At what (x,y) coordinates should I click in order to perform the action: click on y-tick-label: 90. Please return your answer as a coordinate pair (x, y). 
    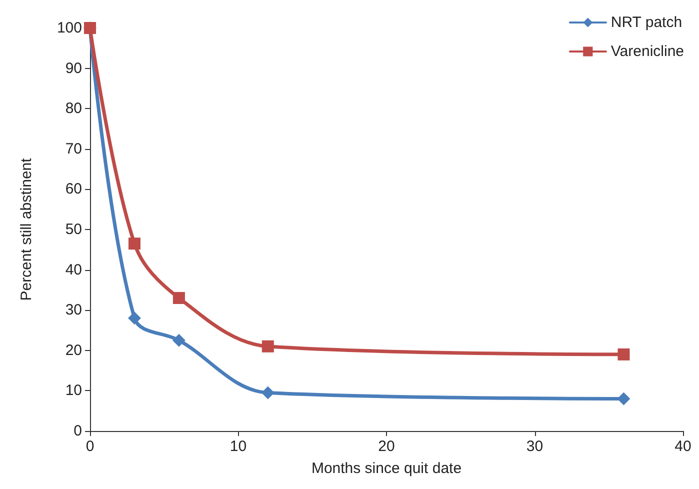
    Looking at the image, I should click on (73, 68).